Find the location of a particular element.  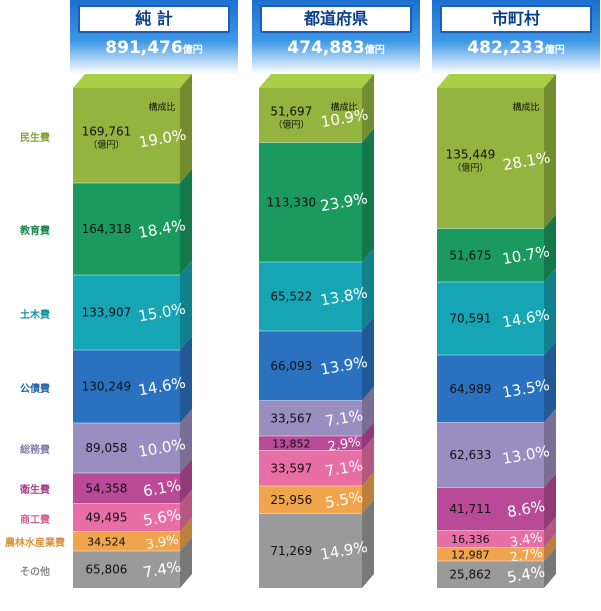

ratio-header-2: 構成比 is located at coordinates (343, 107).